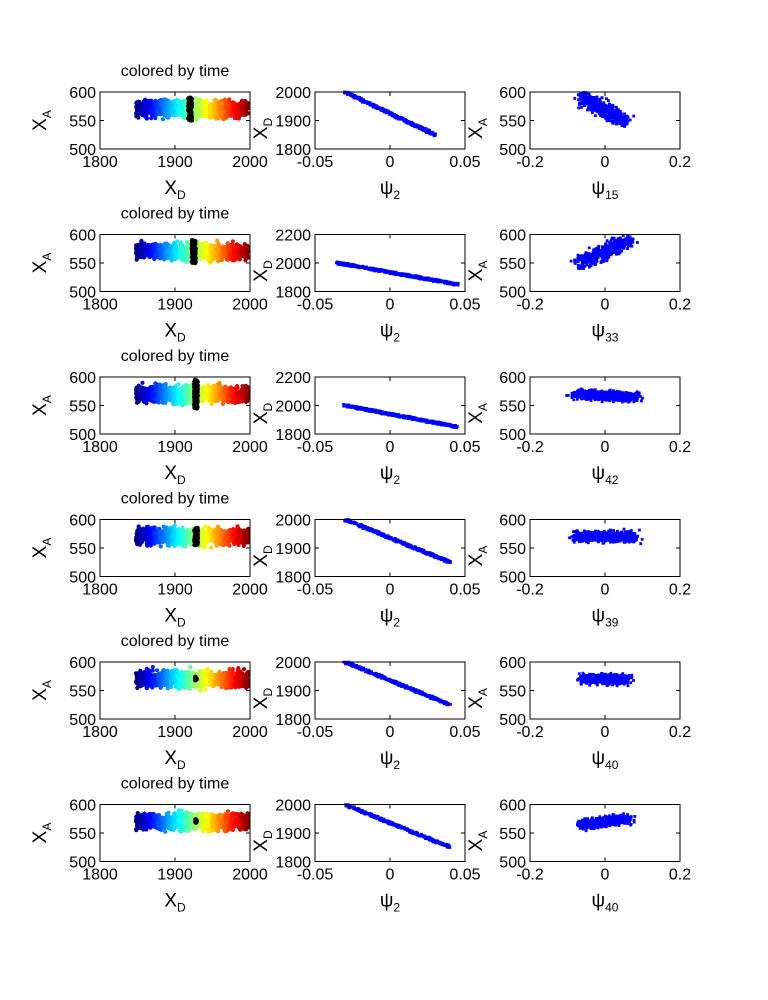 The image size is (768, 1000). What do you see at coordinates (263, 271) in the screenshot?
I see `y-axis-label: XD` at bounding box center [263, 271].